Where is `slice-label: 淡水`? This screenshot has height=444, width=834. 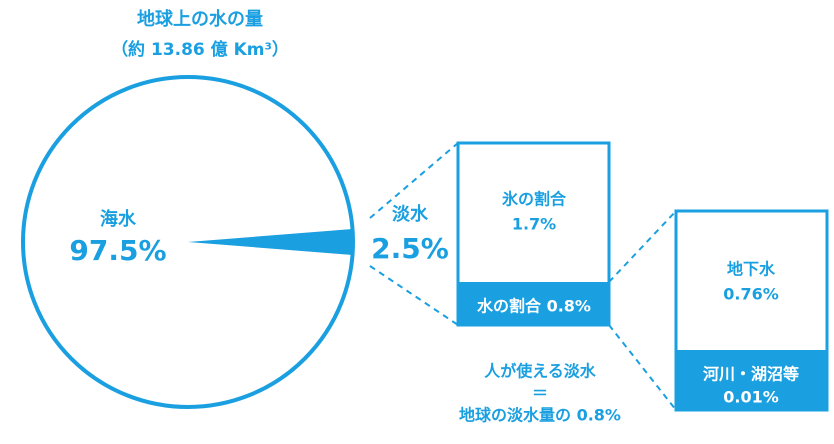
slice-label: 淡水 is located at coordinates (410, 214).